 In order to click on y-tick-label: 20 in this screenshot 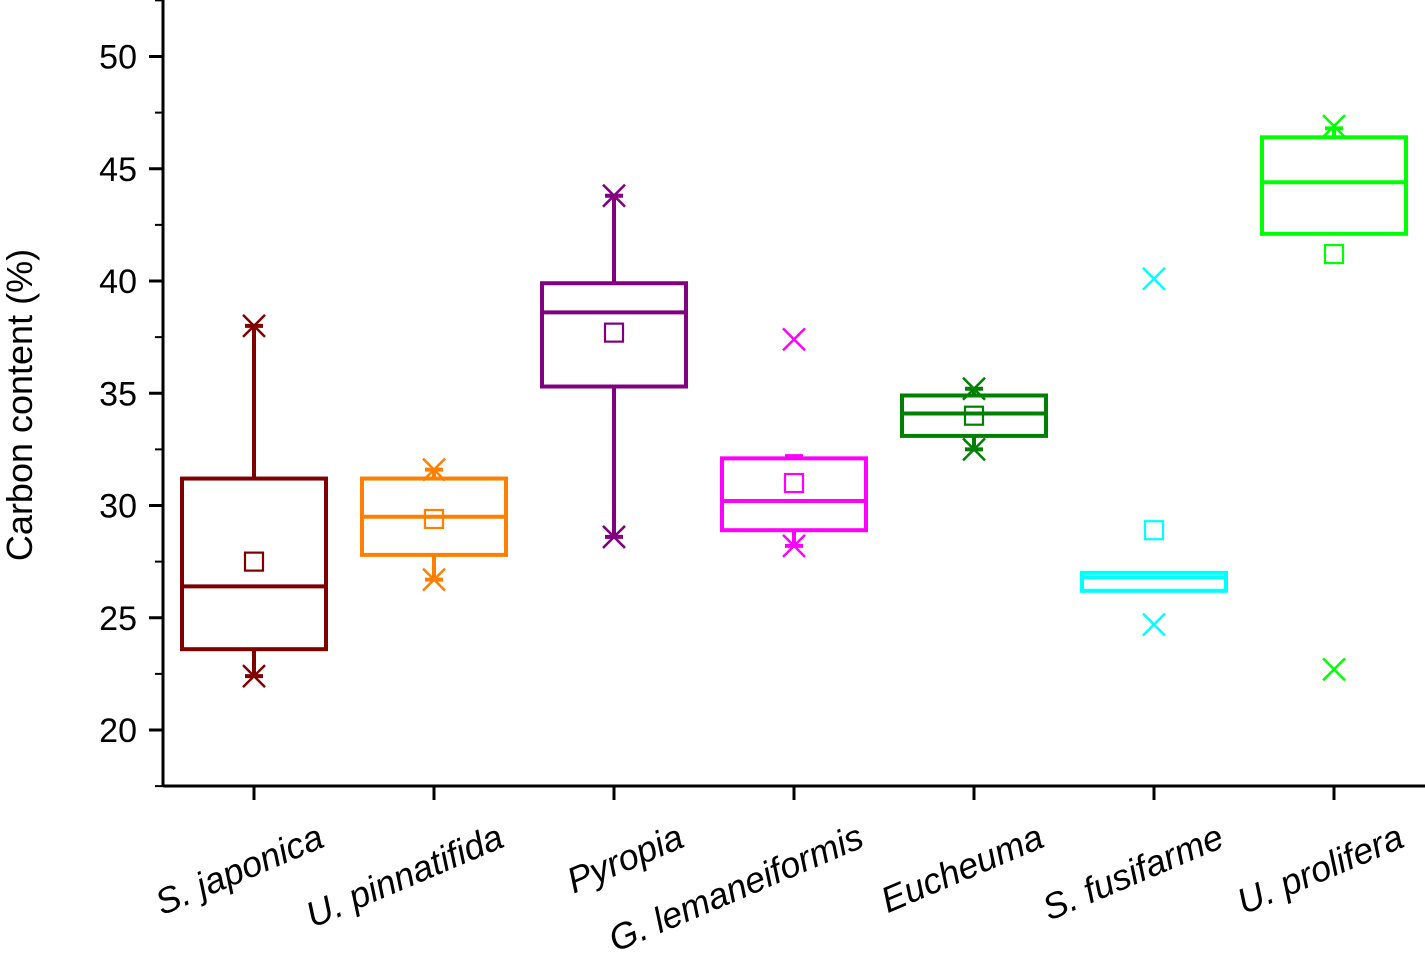, I will do `click(118, 731)`.